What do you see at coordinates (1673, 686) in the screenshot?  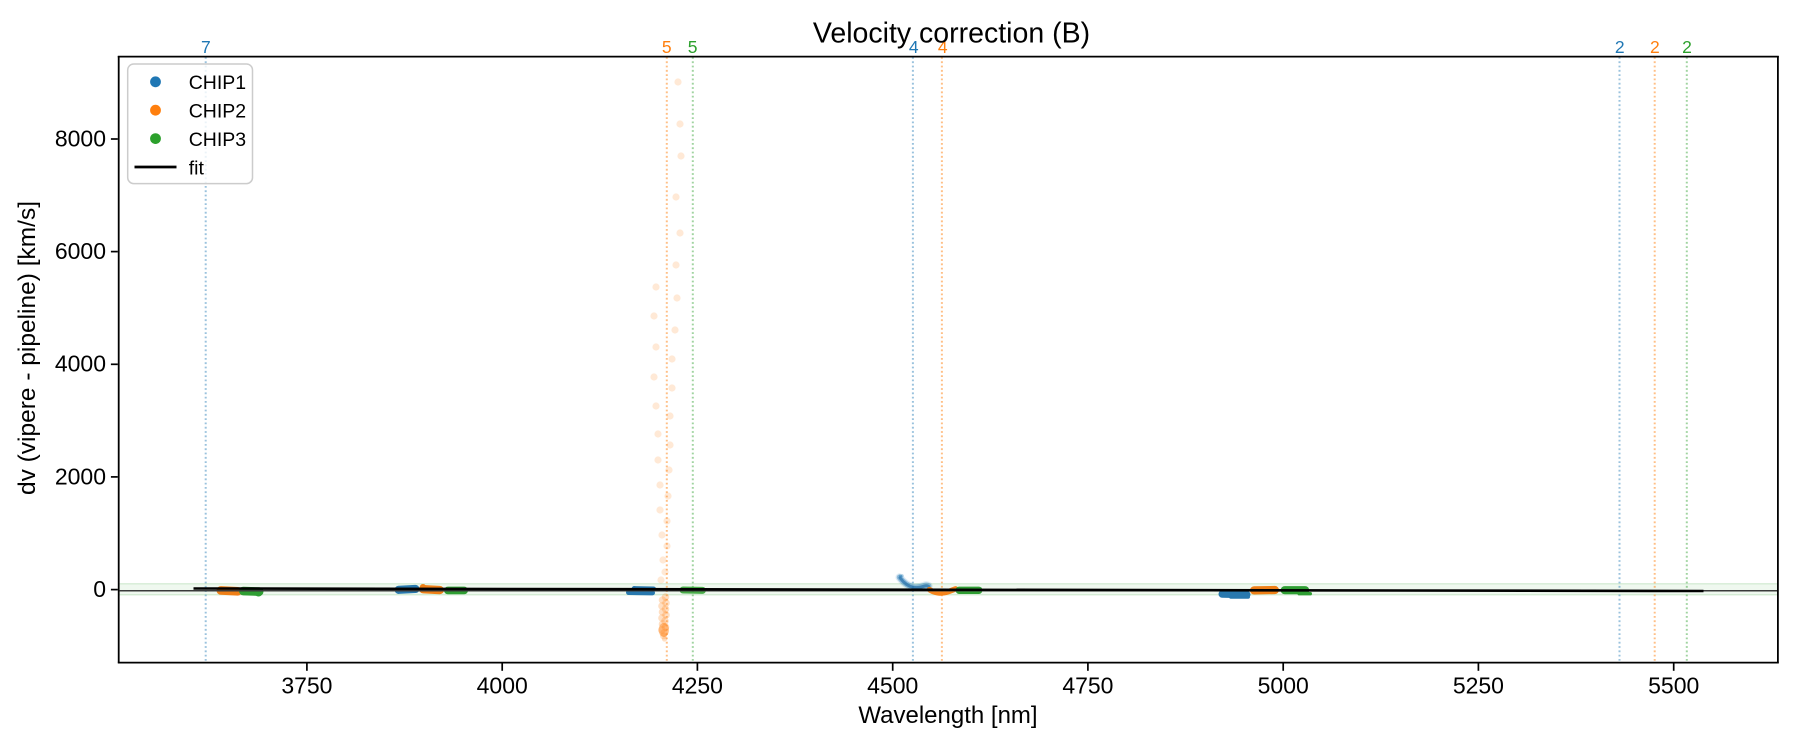 I see `svg-text: 5500` at bounding box center [1673, 686].